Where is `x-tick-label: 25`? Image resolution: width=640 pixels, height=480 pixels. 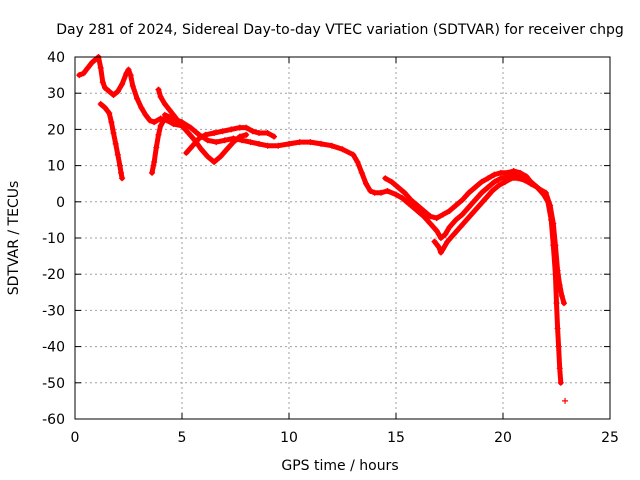
x-tick-label: 25 is located at coordinates (610, 438).